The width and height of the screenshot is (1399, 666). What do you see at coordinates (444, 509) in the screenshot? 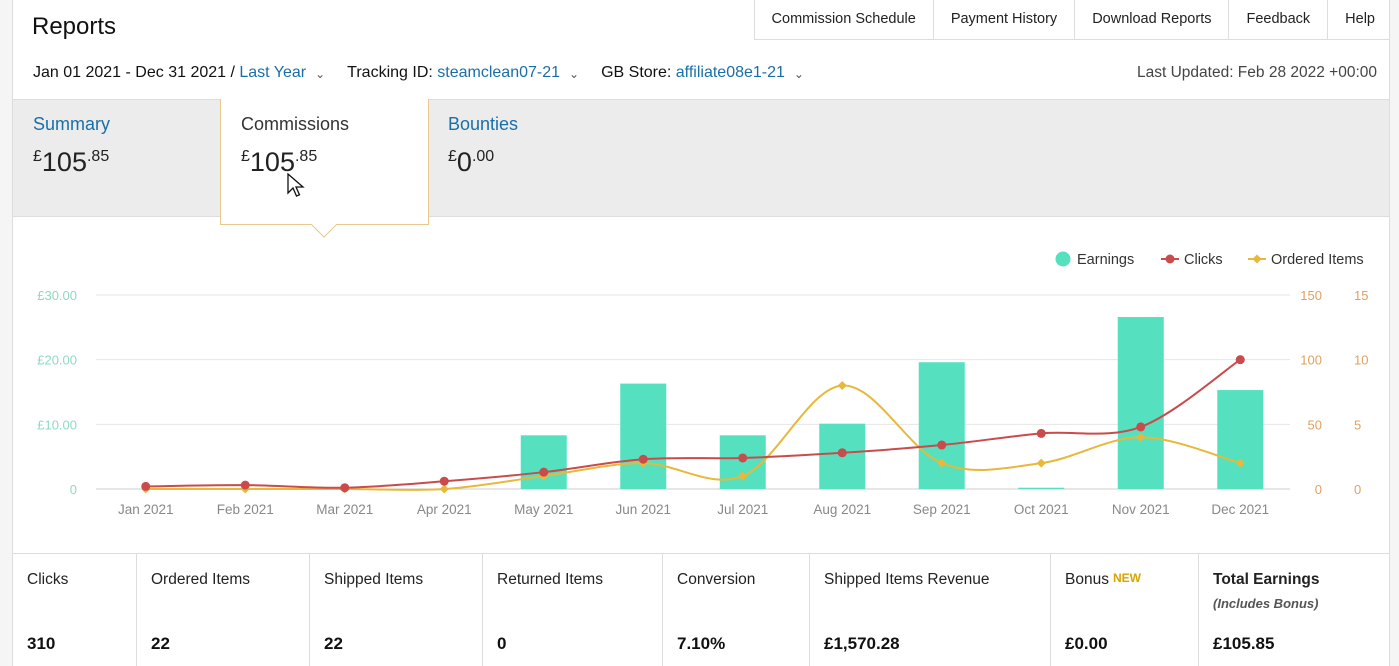
I see `x-tick-label: Apr 2021` at bounding box center [444, 509].